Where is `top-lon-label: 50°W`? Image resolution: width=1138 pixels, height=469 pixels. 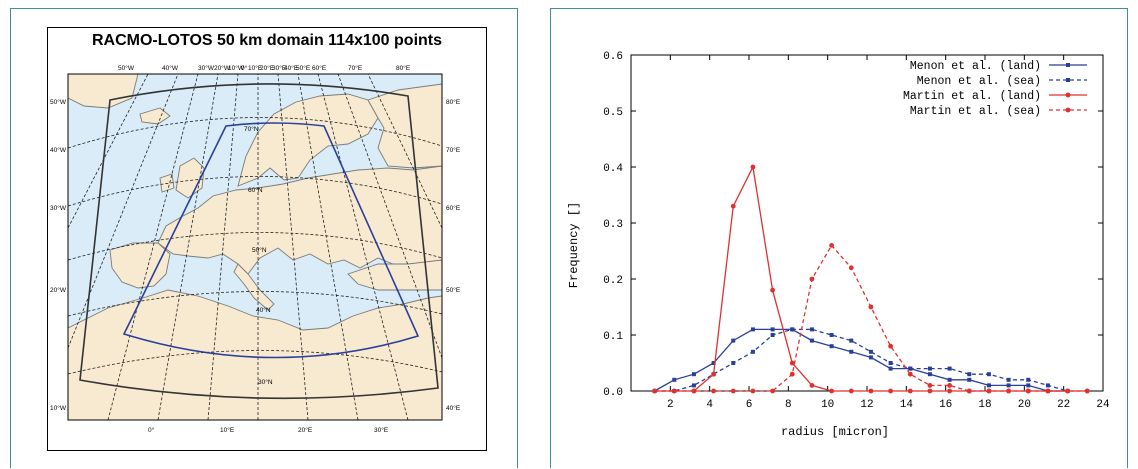
top-lon-label: 50°W is located at coordinates (126, 68).